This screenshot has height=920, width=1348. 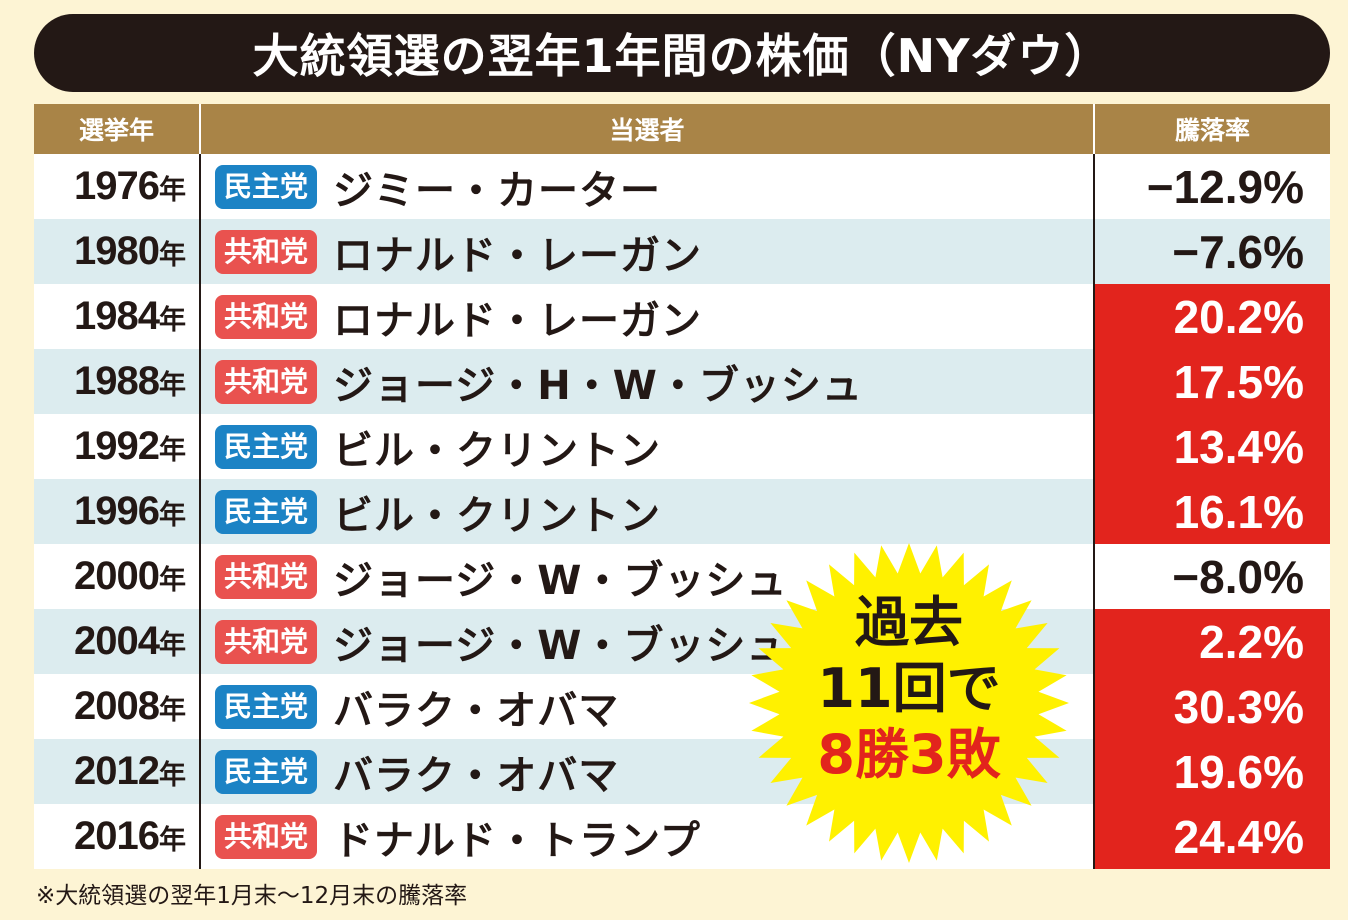 I want to click on callout-line-2: 11回で, so click(x=909, y=688).